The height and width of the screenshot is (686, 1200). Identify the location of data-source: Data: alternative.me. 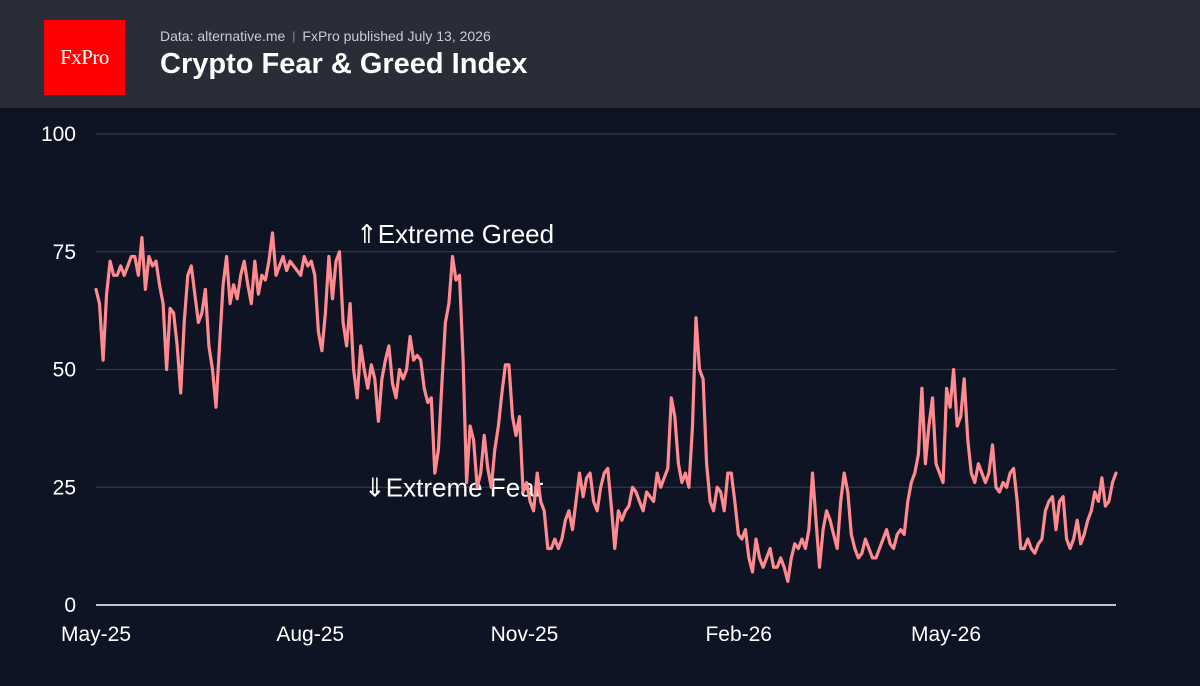
(223, 36).